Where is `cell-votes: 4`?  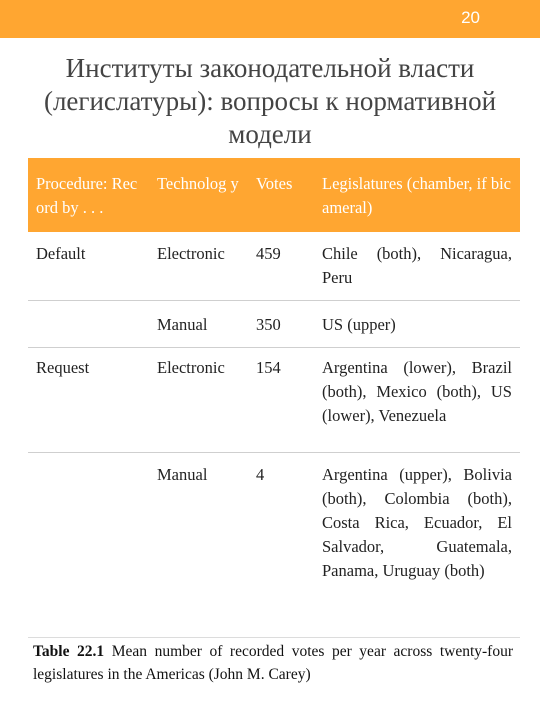 cell-votes: 4 is located at coordinates (281, 545).